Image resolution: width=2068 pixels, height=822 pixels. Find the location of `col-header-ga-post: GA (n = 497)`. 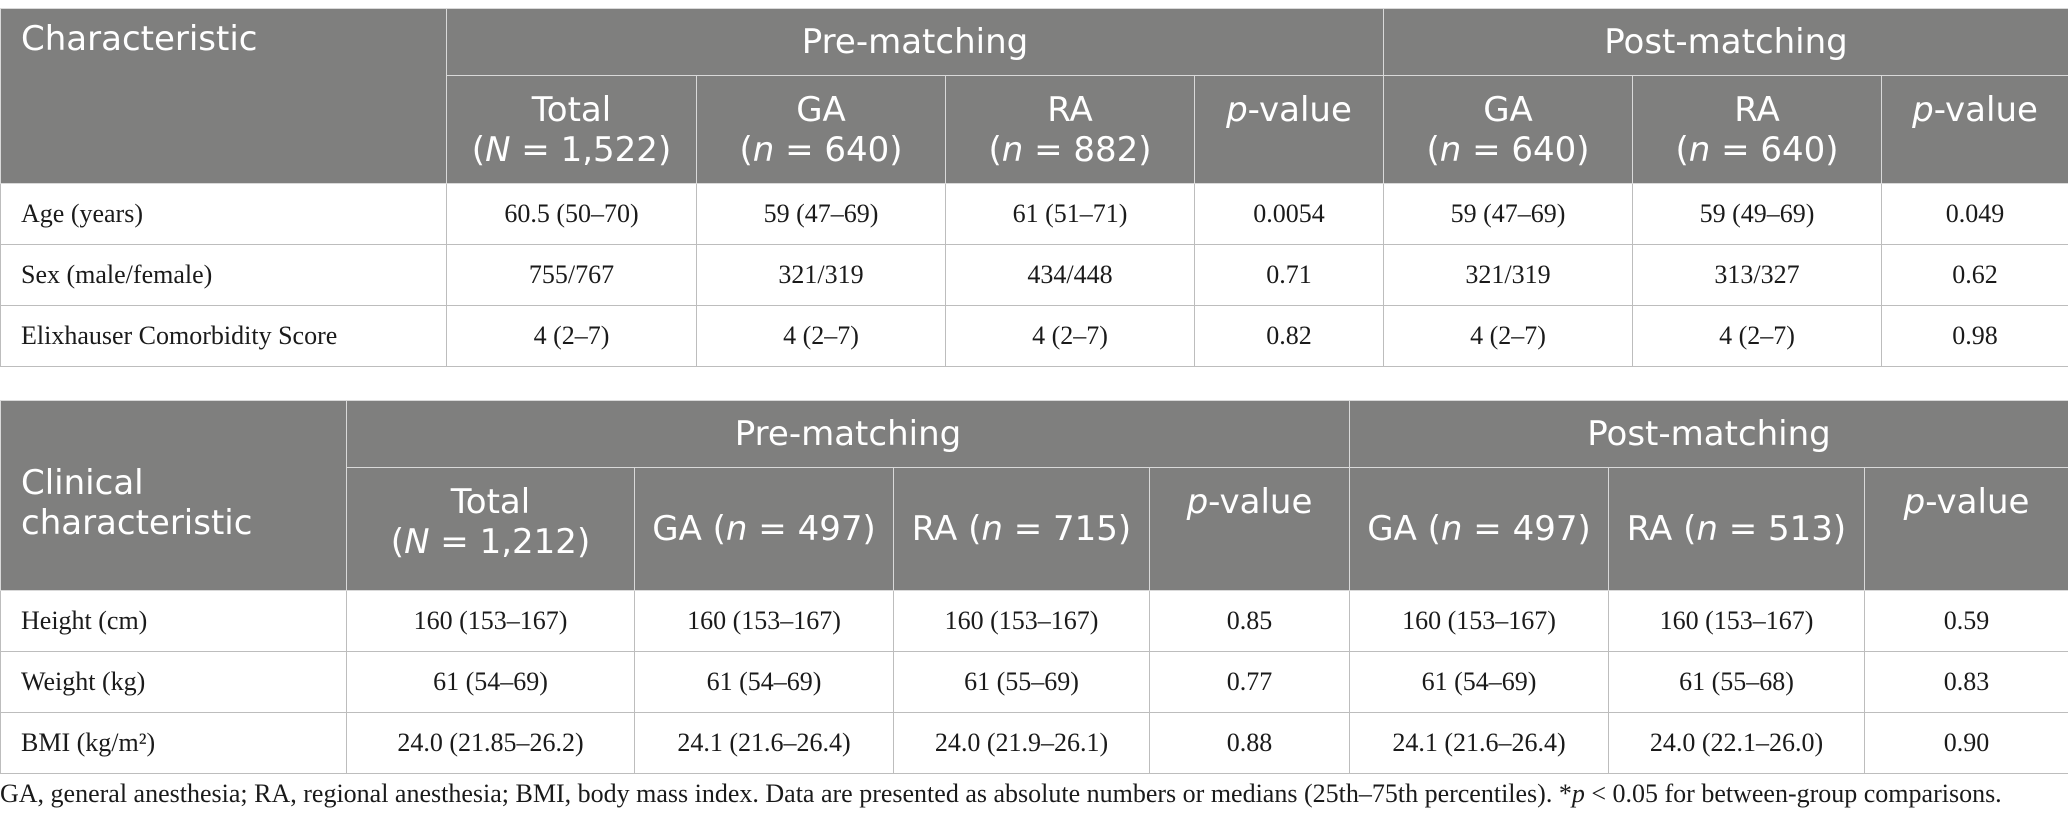

col-header-ga-post: GA (n = 497) is located at coordinates (1479, 529).